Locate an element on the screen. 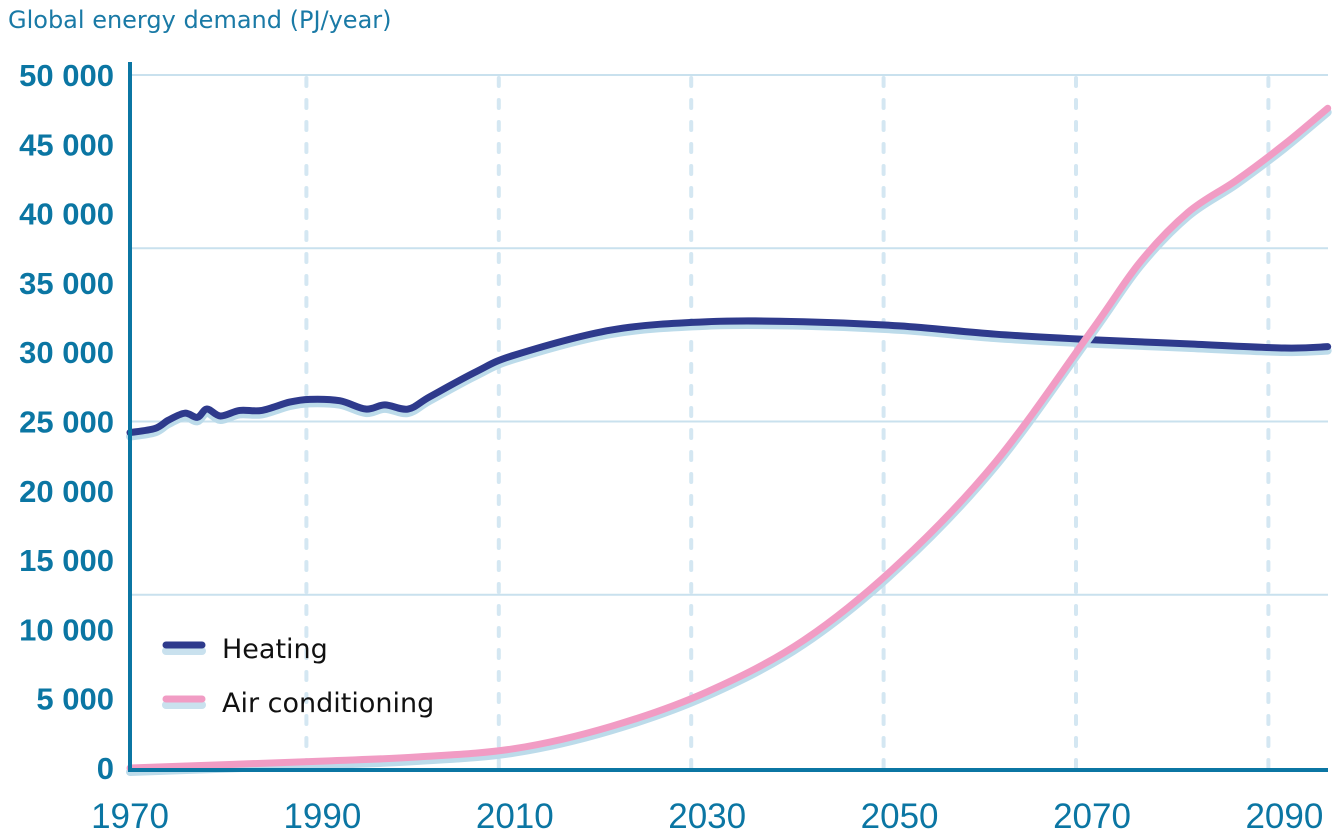 The width and height of the screenshot is (1333, 838). x-tick-label: 2010 is located at coordinates (515, 816).